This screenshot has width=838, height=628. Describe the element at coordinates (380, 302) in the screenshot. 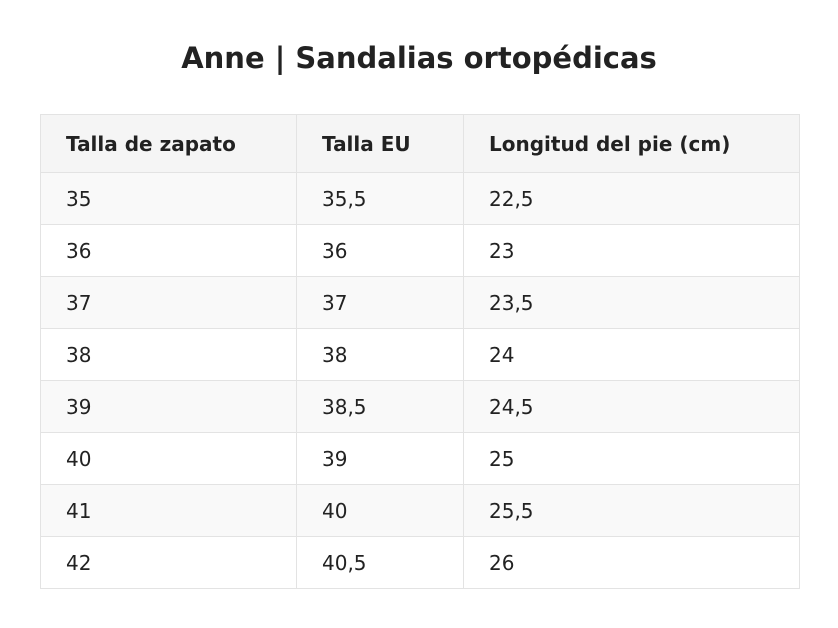

I see `cell-eu-size: 37` at that location.